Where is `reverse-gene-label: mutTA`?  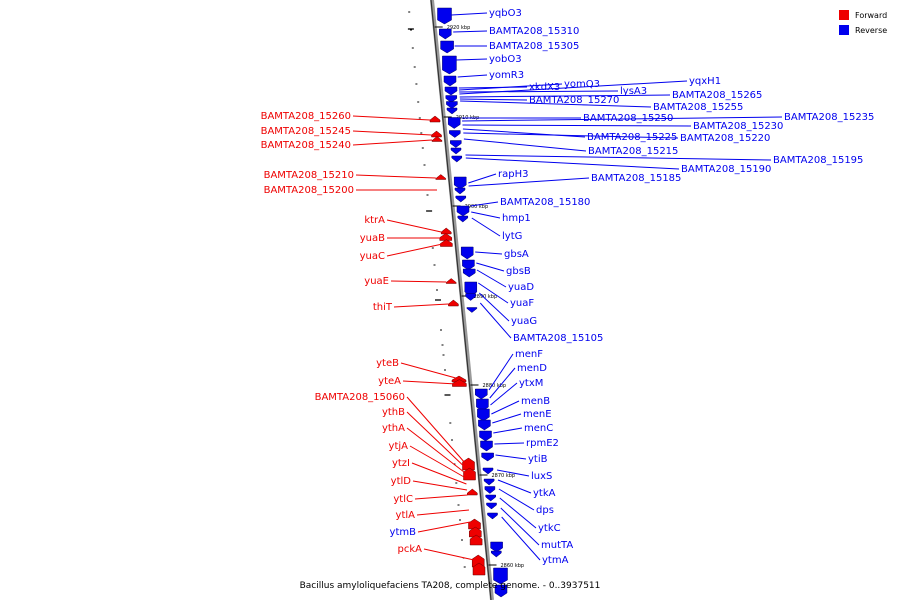
reverse-gene-label: mutTA is located at coordinates (557, 545).